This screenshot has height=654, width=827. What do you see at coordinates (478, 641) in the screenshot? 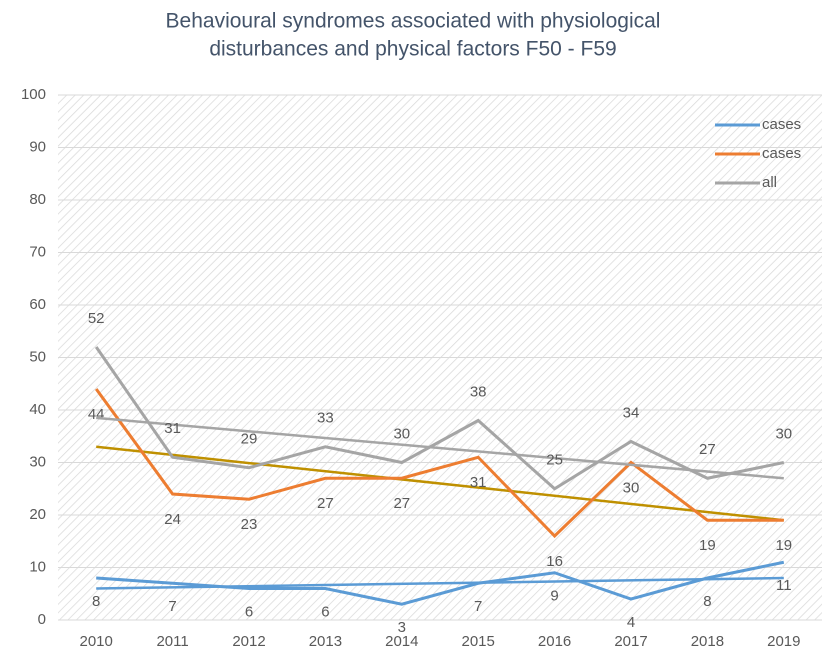
I see `x-tick-label: 2015` at bounding box center [478, 641].